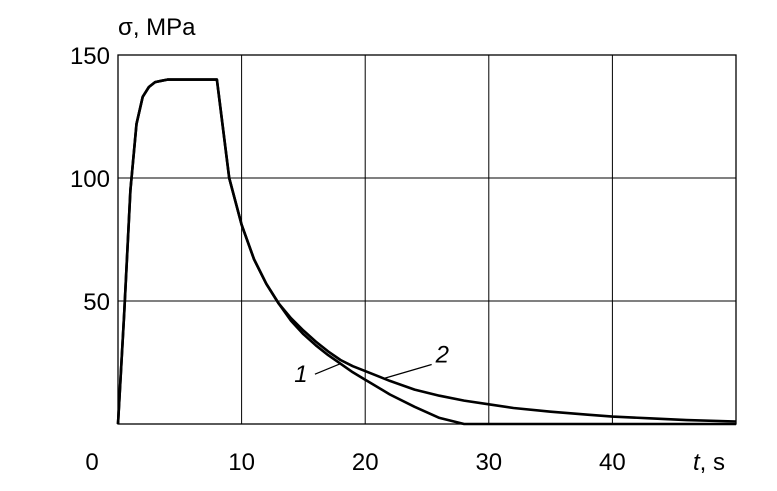  What do you see at coordinates (300, 374) in the screenshot?
I see `curve-label-1: 1` at bounding box center [300, 374].